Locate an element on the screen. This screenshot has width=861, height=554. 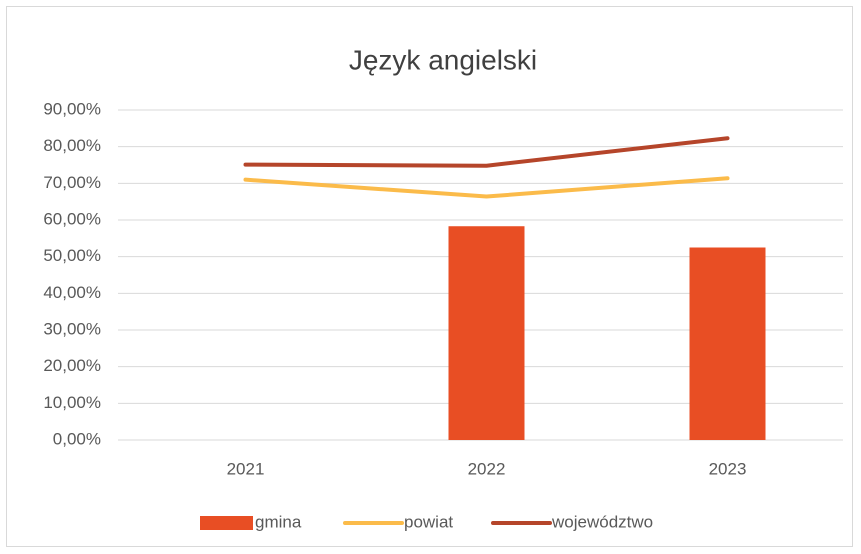
y-tick-label: 0,00% is located at coordinates (77, 438).